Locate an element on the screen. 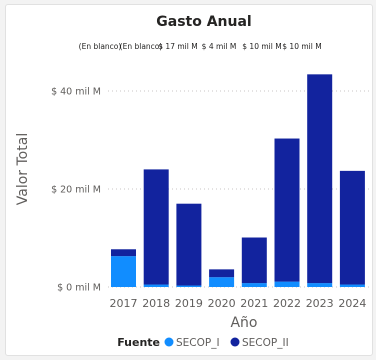 The image size is (376, 360). bar-secop-i-2022 is located at coordinates (287, 284).